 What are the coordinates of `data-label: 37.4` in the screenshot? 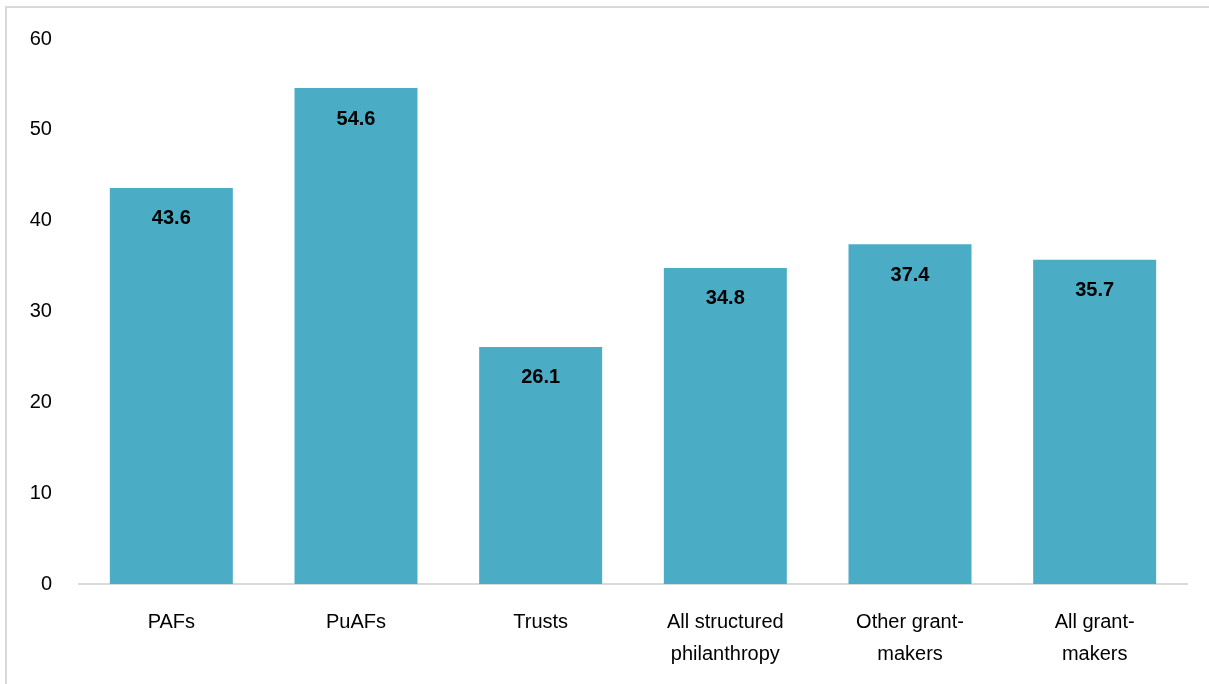 It's located at (910, 273).